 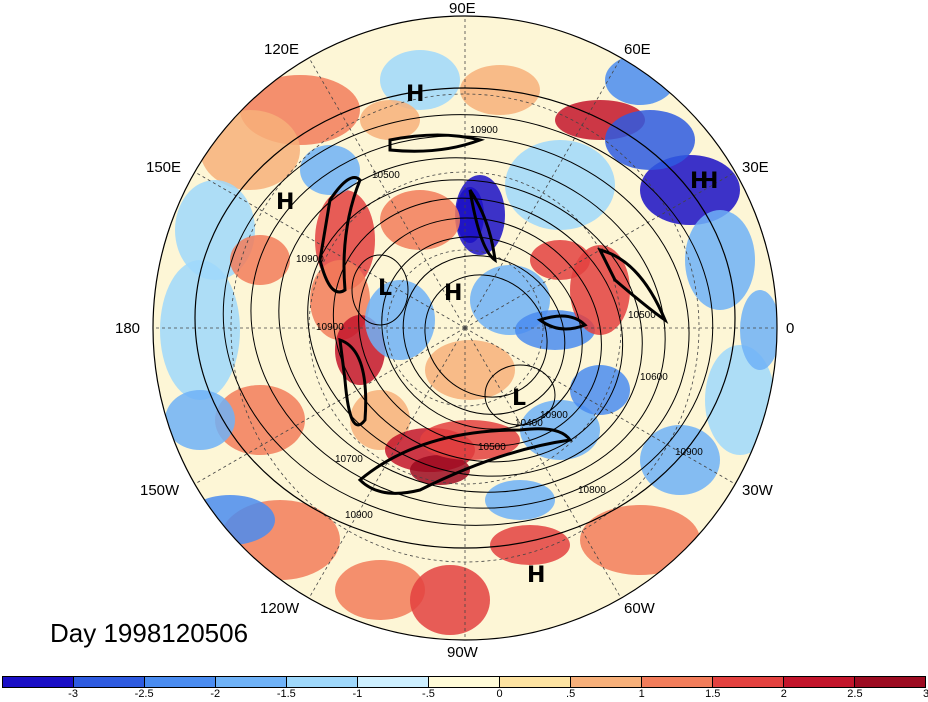 I want to click on colorbar-tick-label: -2.5, so click(x=144, y=694).